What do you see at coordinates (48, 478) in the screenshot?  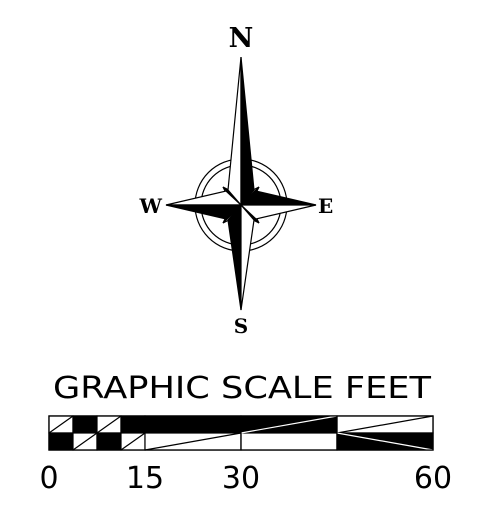 I see `scale-tick-0: 0` at bounding box center [48, 478].